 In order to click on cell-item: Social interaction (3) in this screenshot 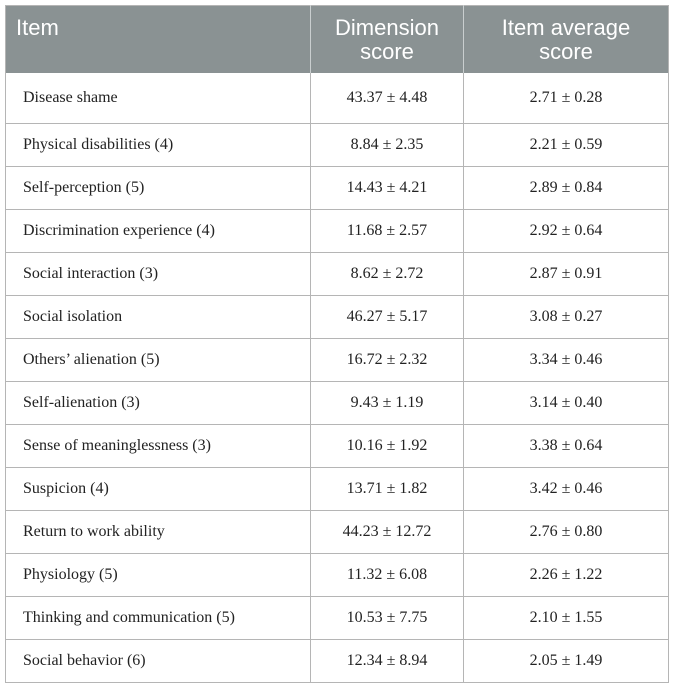, I will do `click(158, 274)`.